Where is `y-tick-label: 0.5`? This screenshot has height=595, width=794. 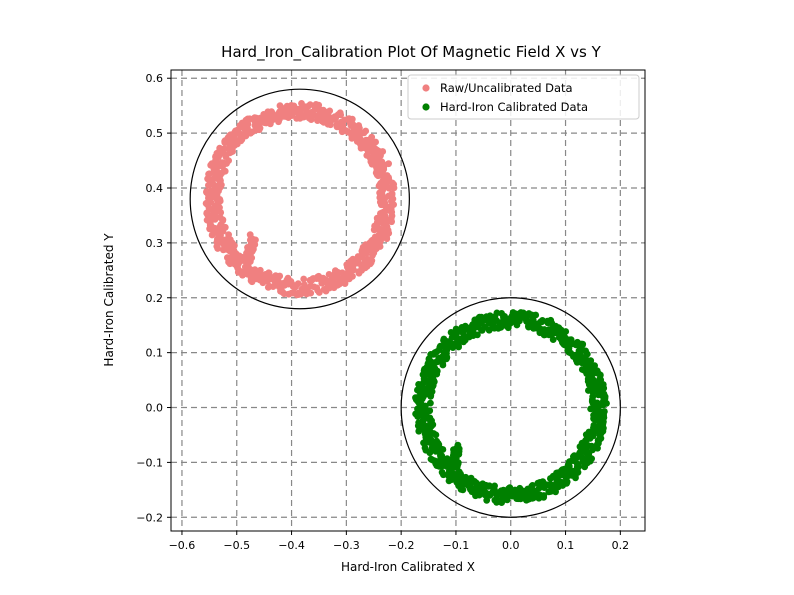 y-tick-label: 0.5 is located at coordinates (155, 133).